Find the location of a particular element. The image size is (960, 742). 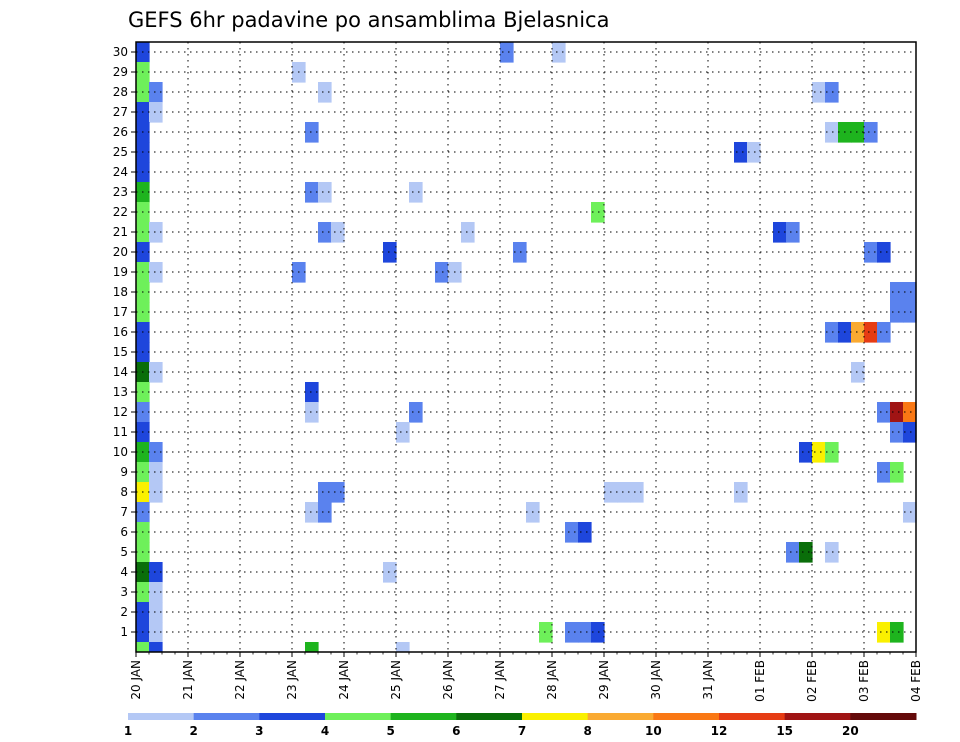

y-tick-label: 10 is located at coordinates (120, 452).